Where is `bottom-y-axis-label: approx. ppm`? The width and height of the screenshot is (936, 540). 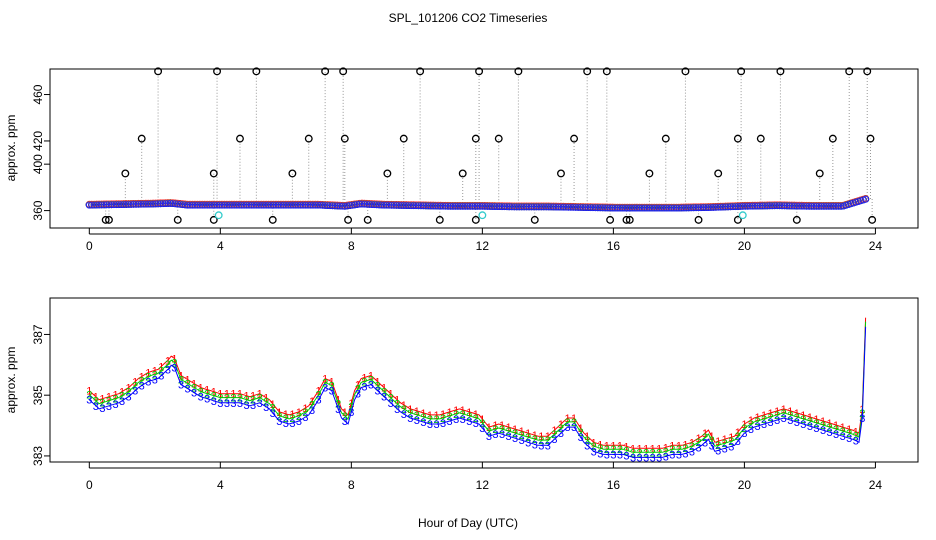
bottom-y-axis-label: approx. ppm is located at coordinates (11, 380).